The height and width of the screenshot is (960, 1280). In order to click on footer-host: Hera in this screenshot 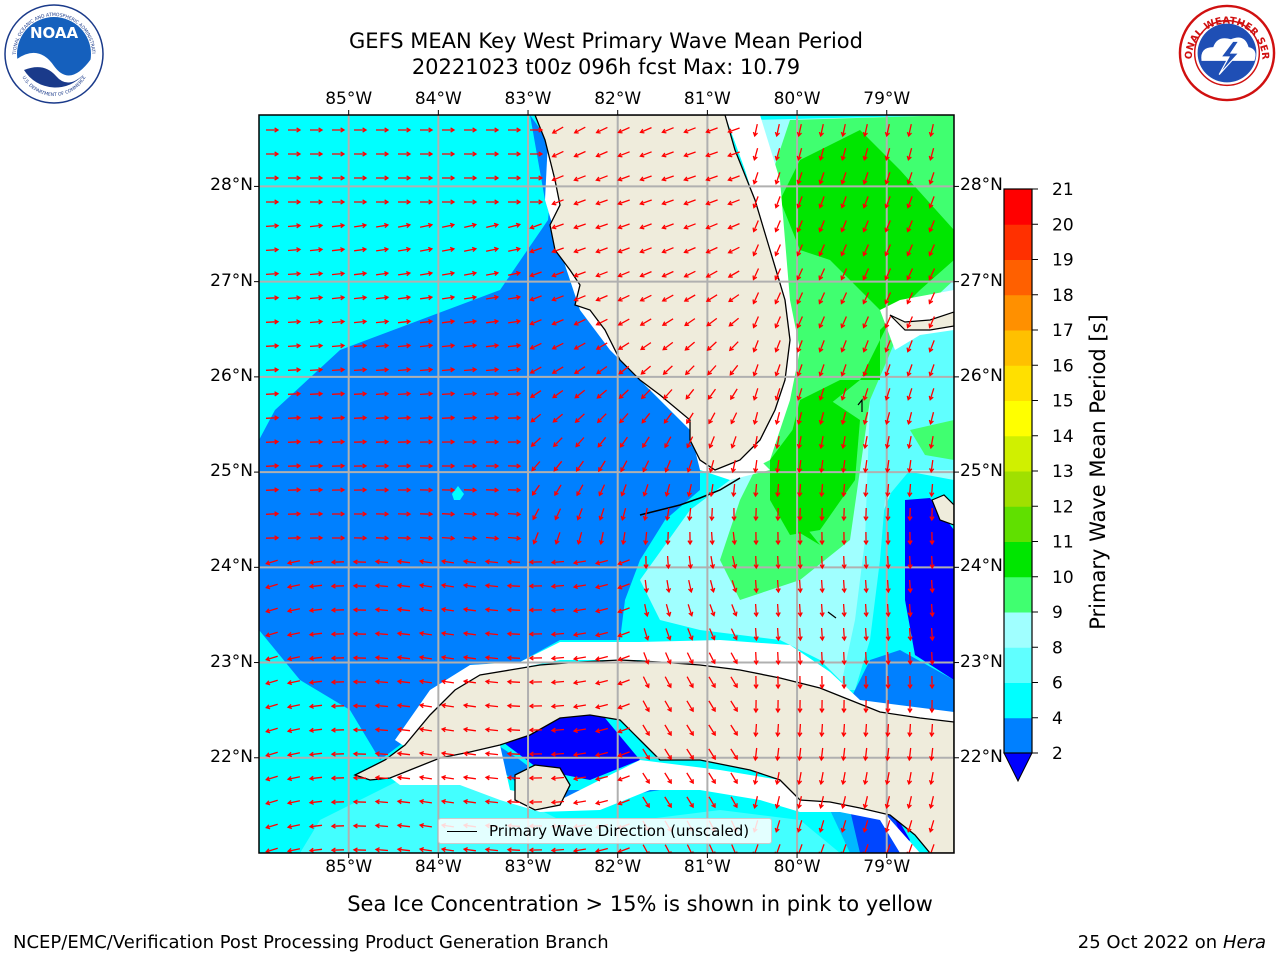, I will do `click(1244, 942)`.